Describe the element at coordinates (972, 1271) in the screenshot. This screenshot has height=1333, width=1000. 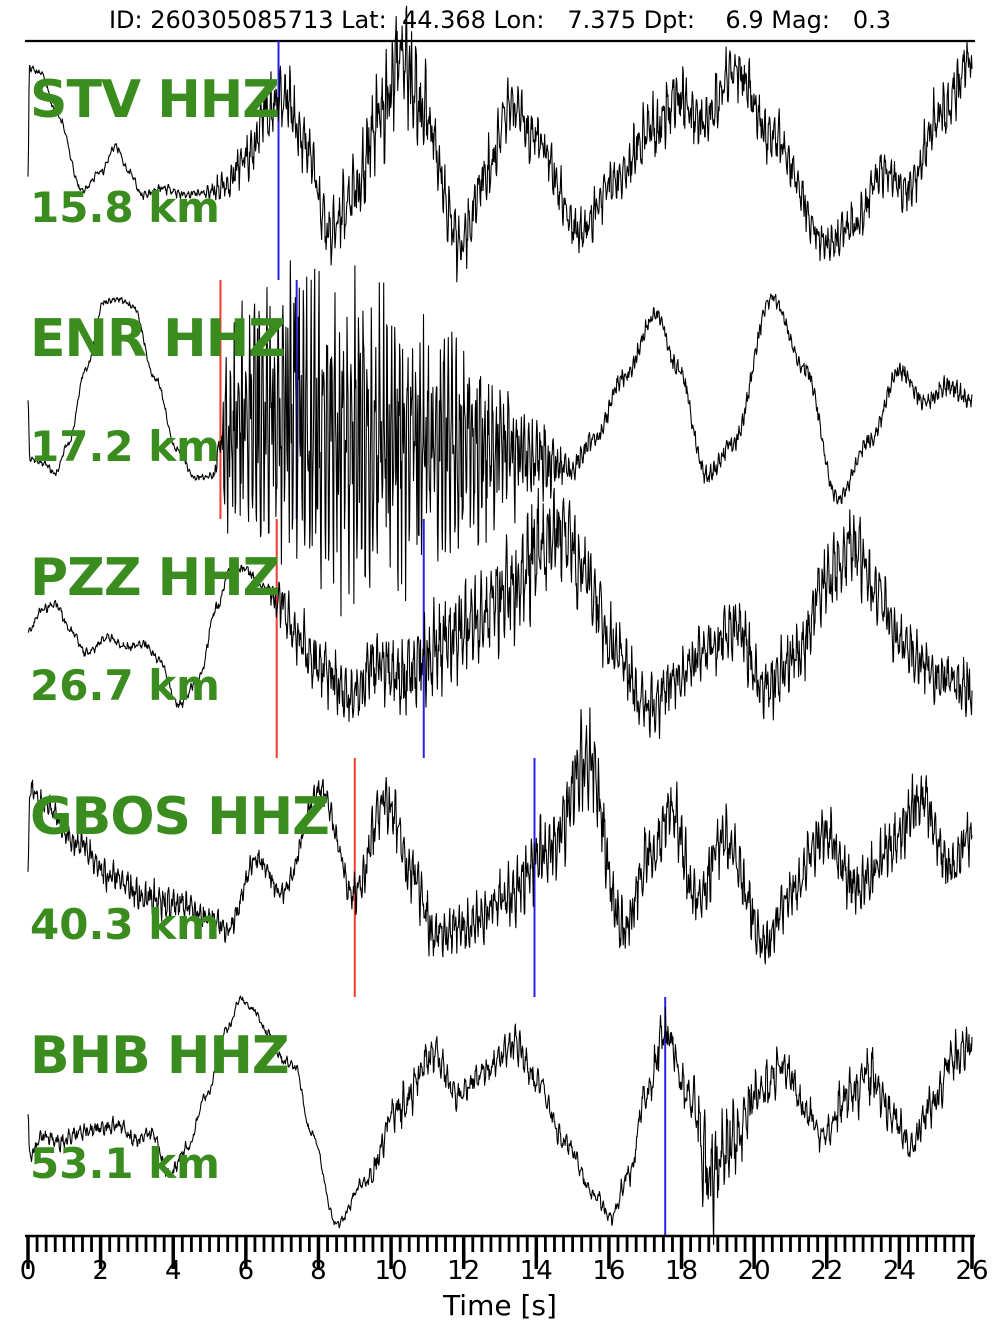
I see `axis-tick-label: 26` at that location.